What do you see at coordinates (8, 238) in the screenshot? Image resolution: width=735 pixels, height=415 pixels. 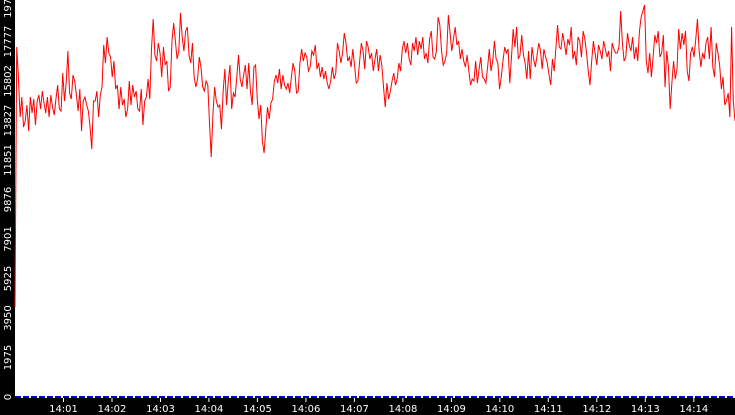 I see `y-tick-label: 7901` at bounding box center [8, 238].